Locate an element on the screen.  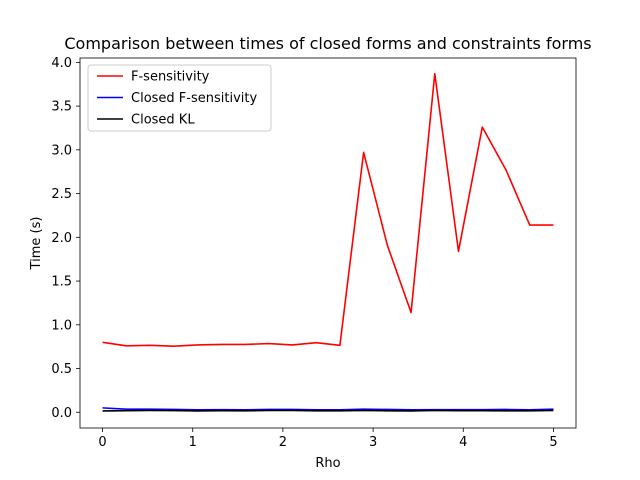
legend-label: Closed KL is located at coordinates (163, 120).